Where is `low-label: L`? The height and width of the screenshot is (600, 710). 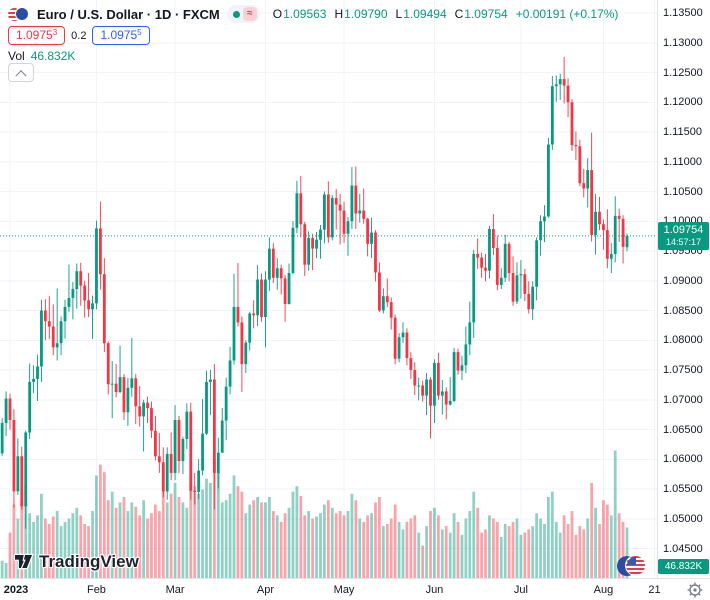 low-label: L is located at coordinates (399, 14).